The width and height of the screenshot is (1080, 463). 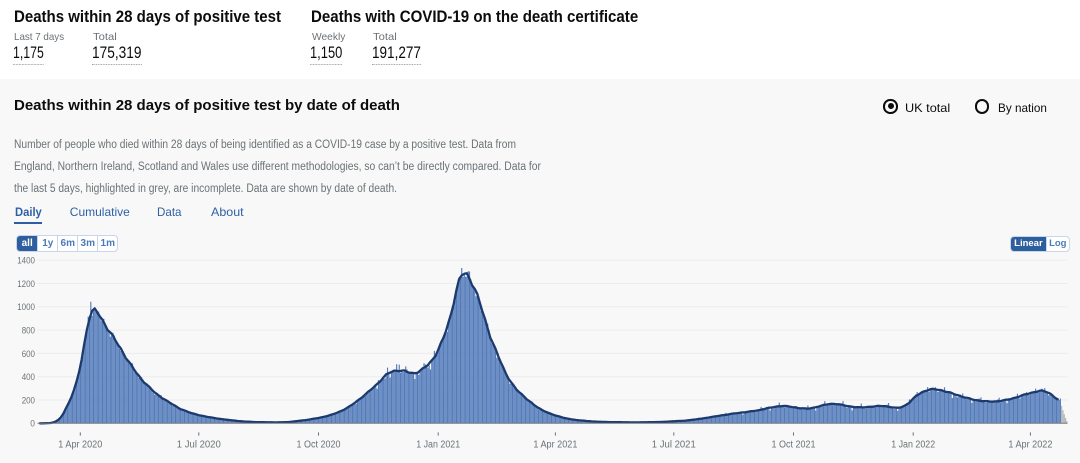 I want to click on svg-text: 200, so click(x=28, y=400).